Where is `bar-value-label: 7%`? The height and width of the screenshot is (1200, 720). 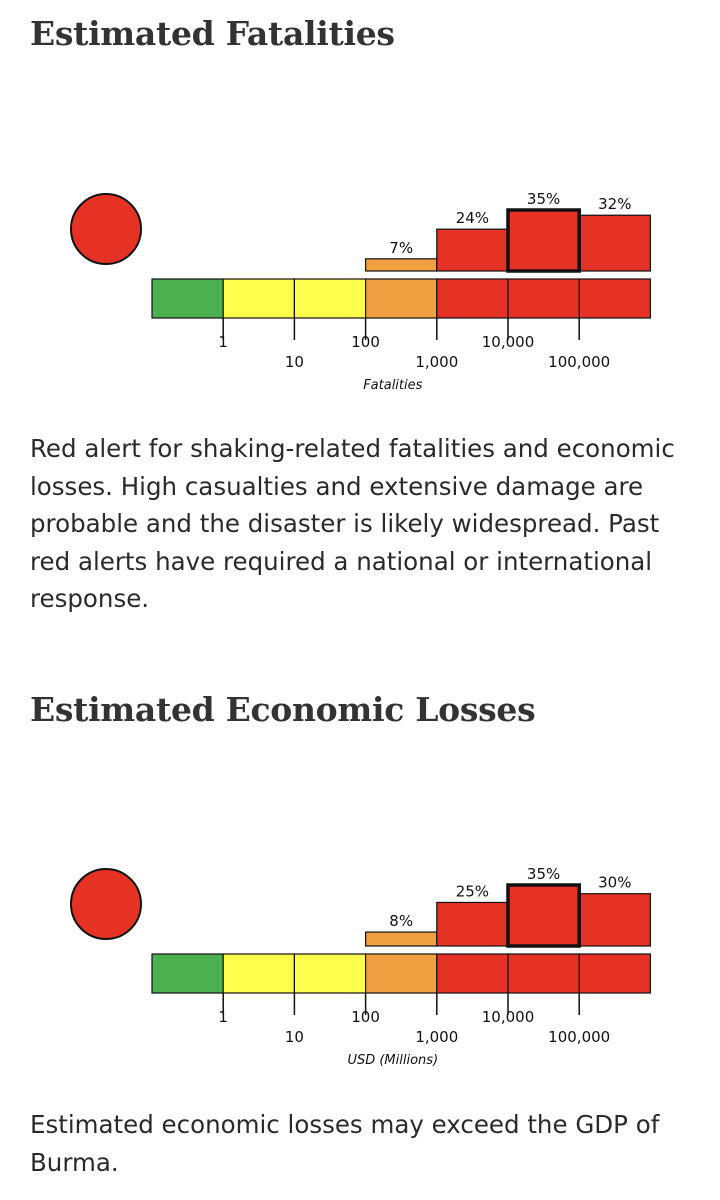 bar-value-label: 7% is located at coordinates (401, 248).